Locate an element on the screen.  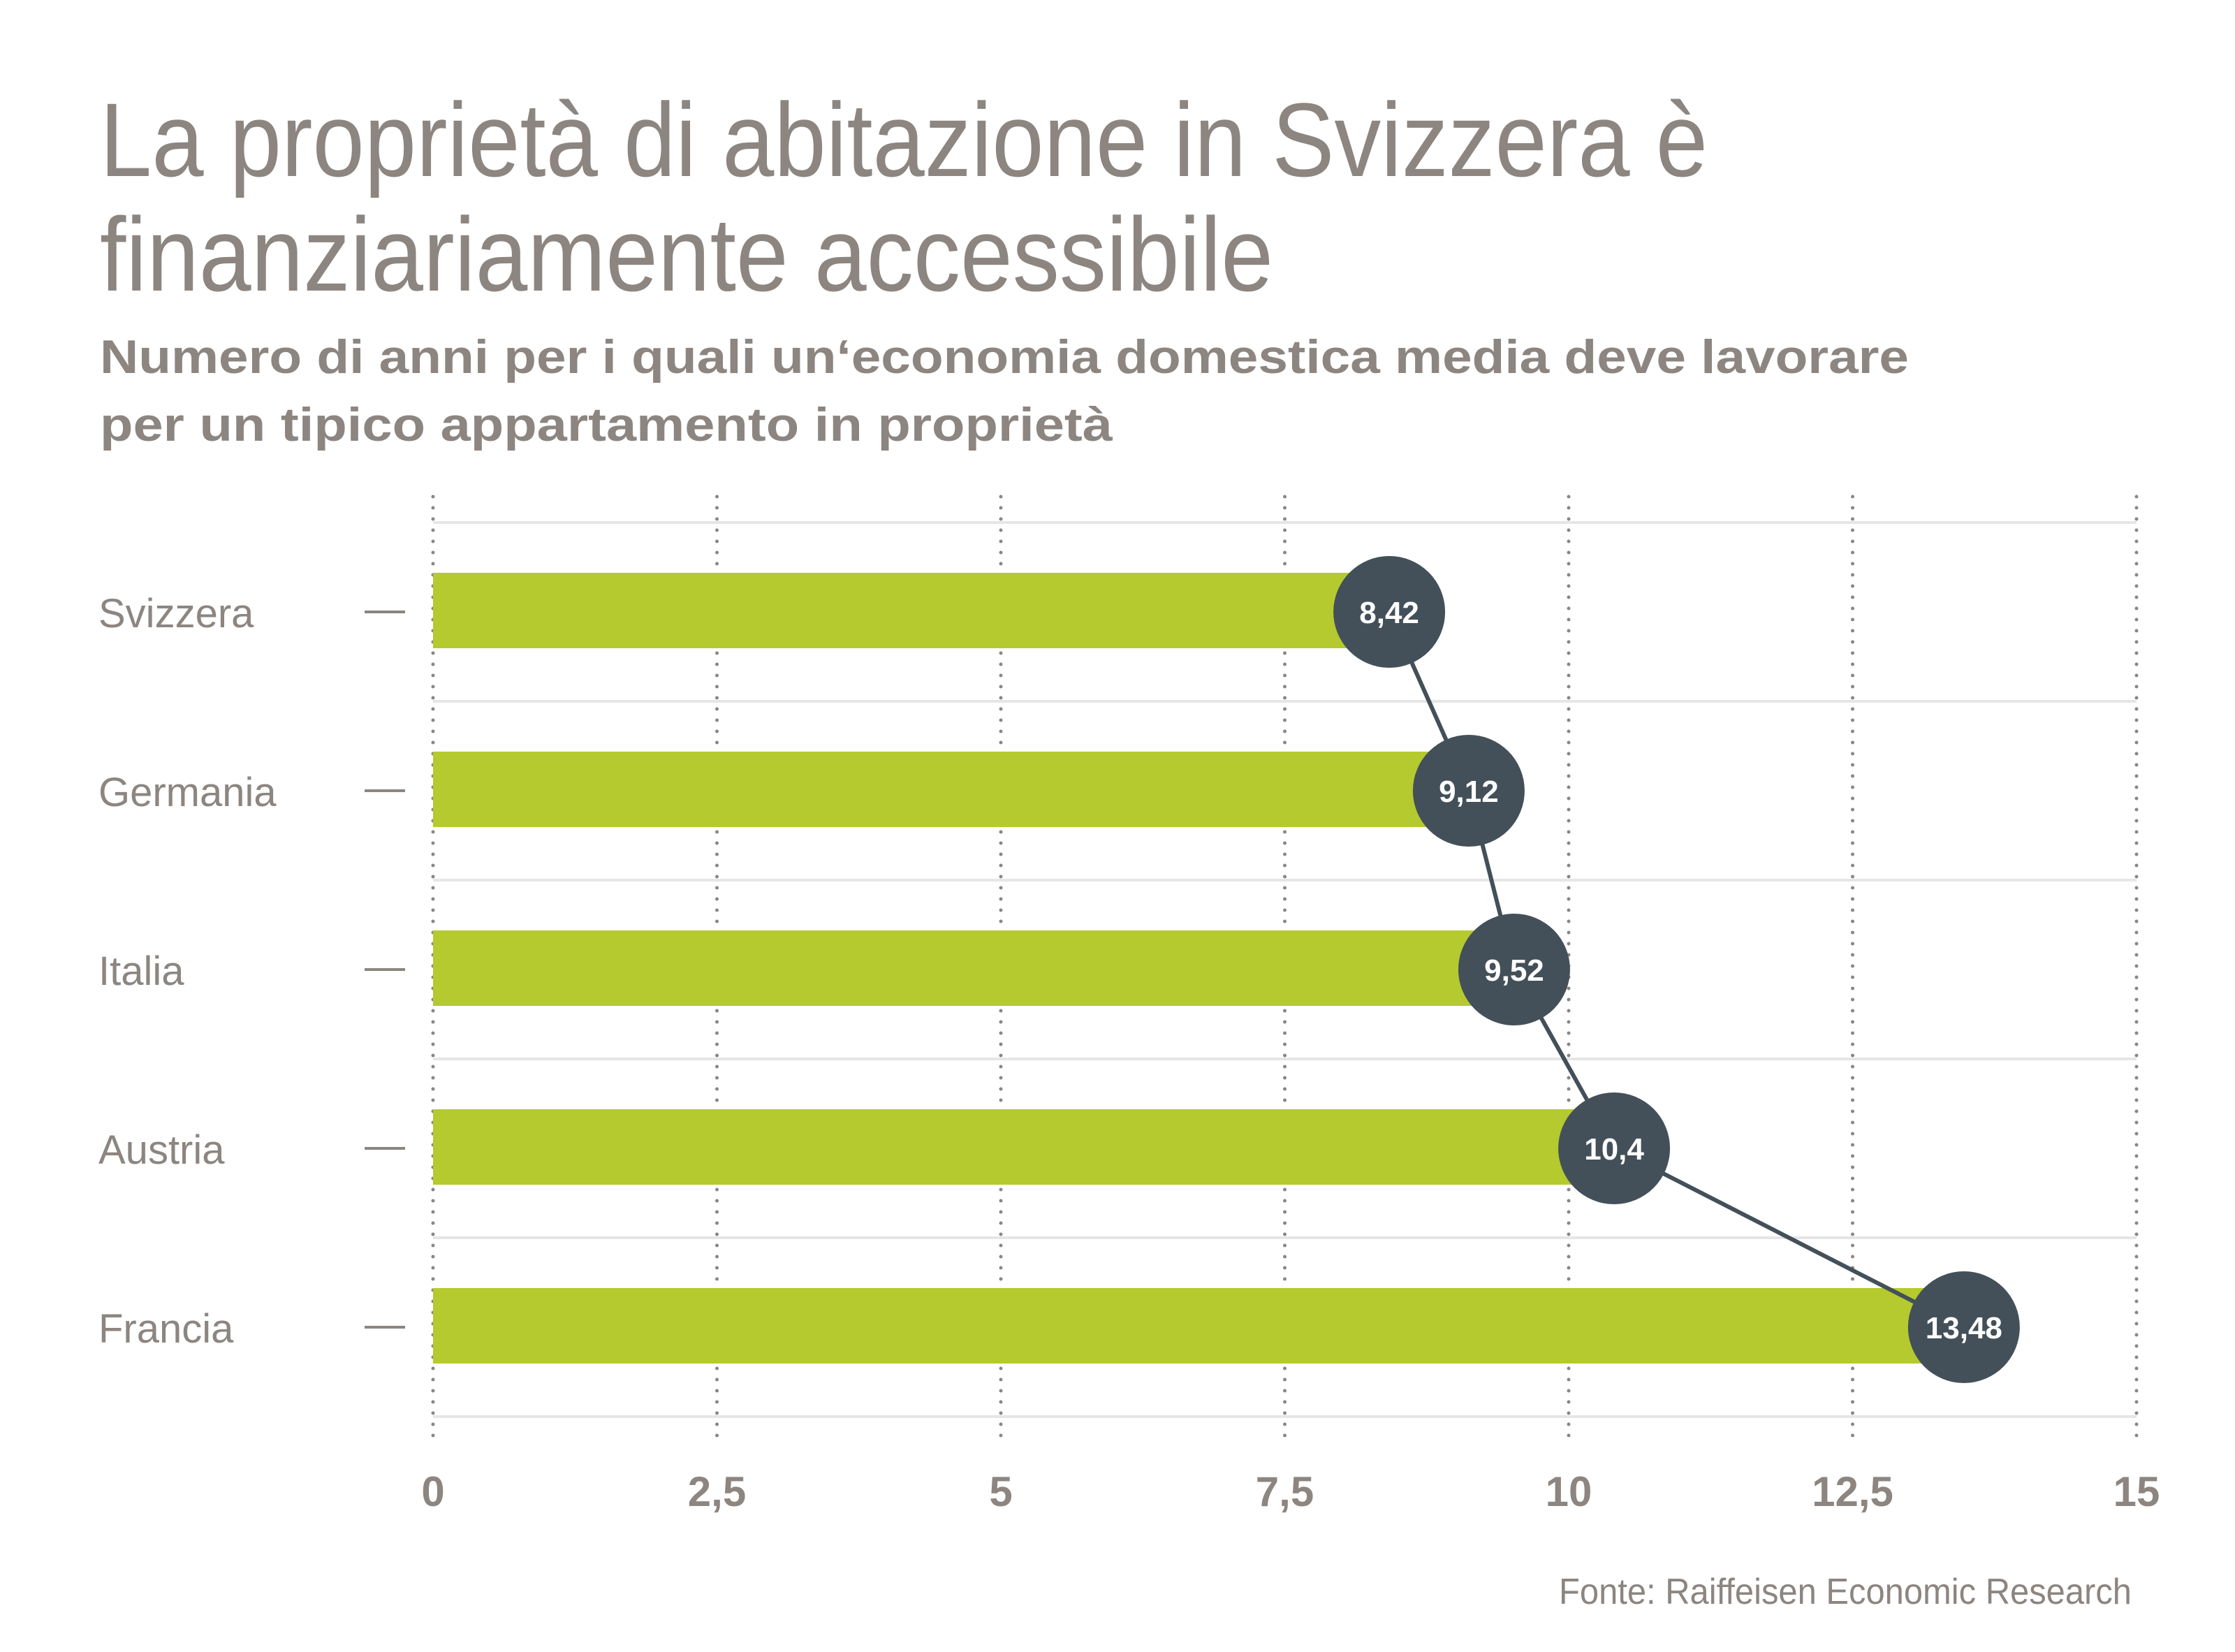
connector-segment is located at coordinates (1789, 1237).